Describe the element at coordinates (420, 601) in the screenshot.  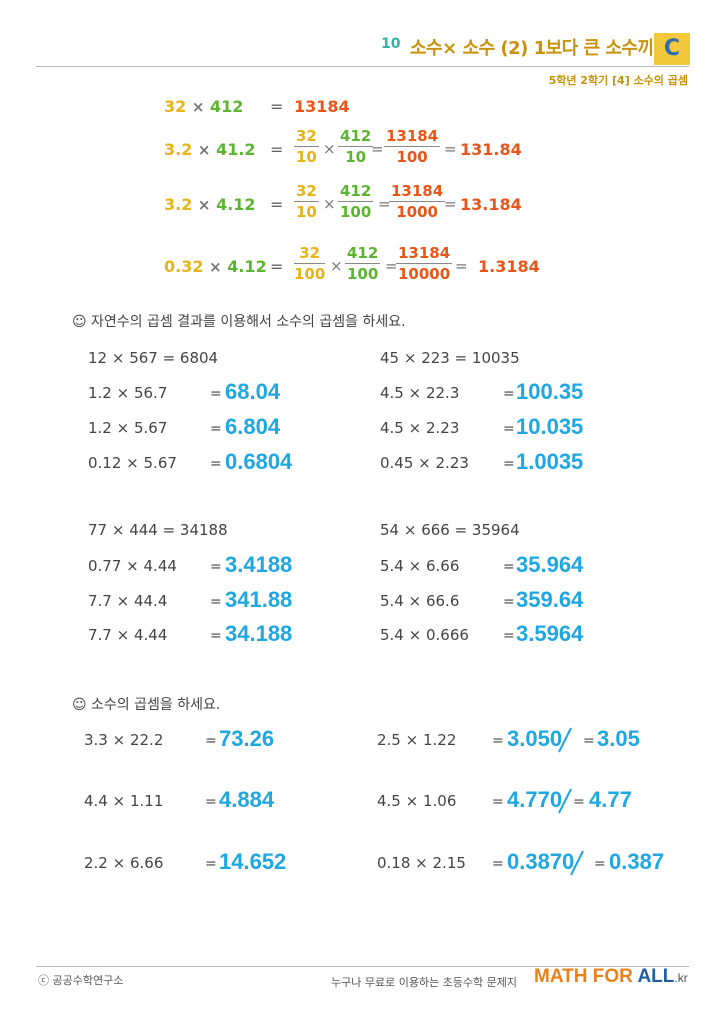
I see `problem-expression: 5.4 × 66.6` at that location.